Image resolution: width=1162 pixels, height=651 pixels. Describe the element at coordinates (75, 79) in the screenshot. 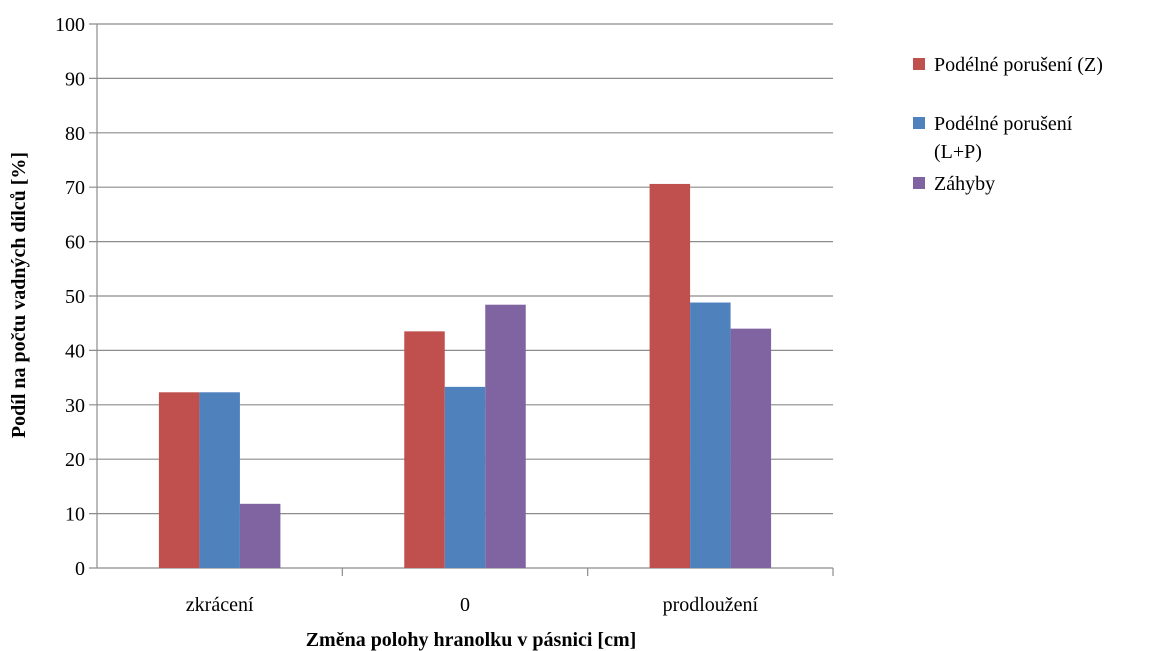

I see `y-tick-label: 90` at that location.